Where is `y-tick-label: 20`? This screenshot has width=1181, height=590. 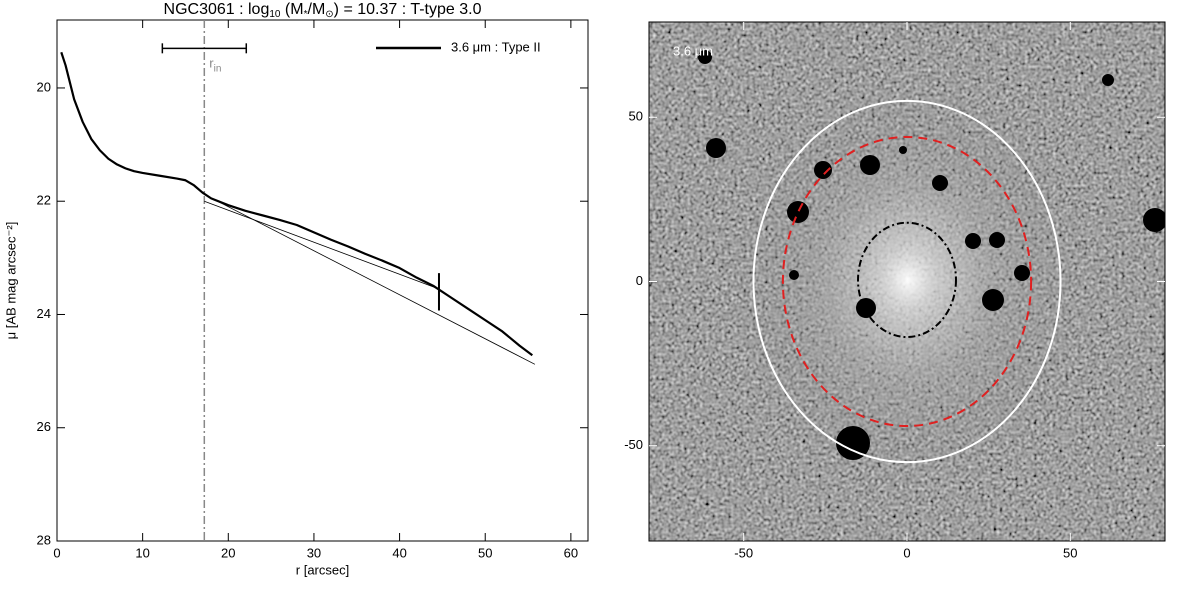 y-tick-label: 20 is located at coordinates (44, 86).